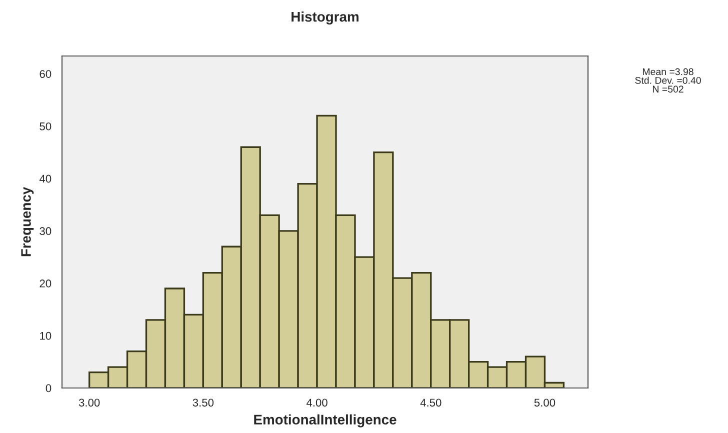 This screenshot has width=728, height=433. What do you see at coordinates (46, 284) in the screenshot?
I see `y-tick-label: 20` at bounding box center [46, 284].